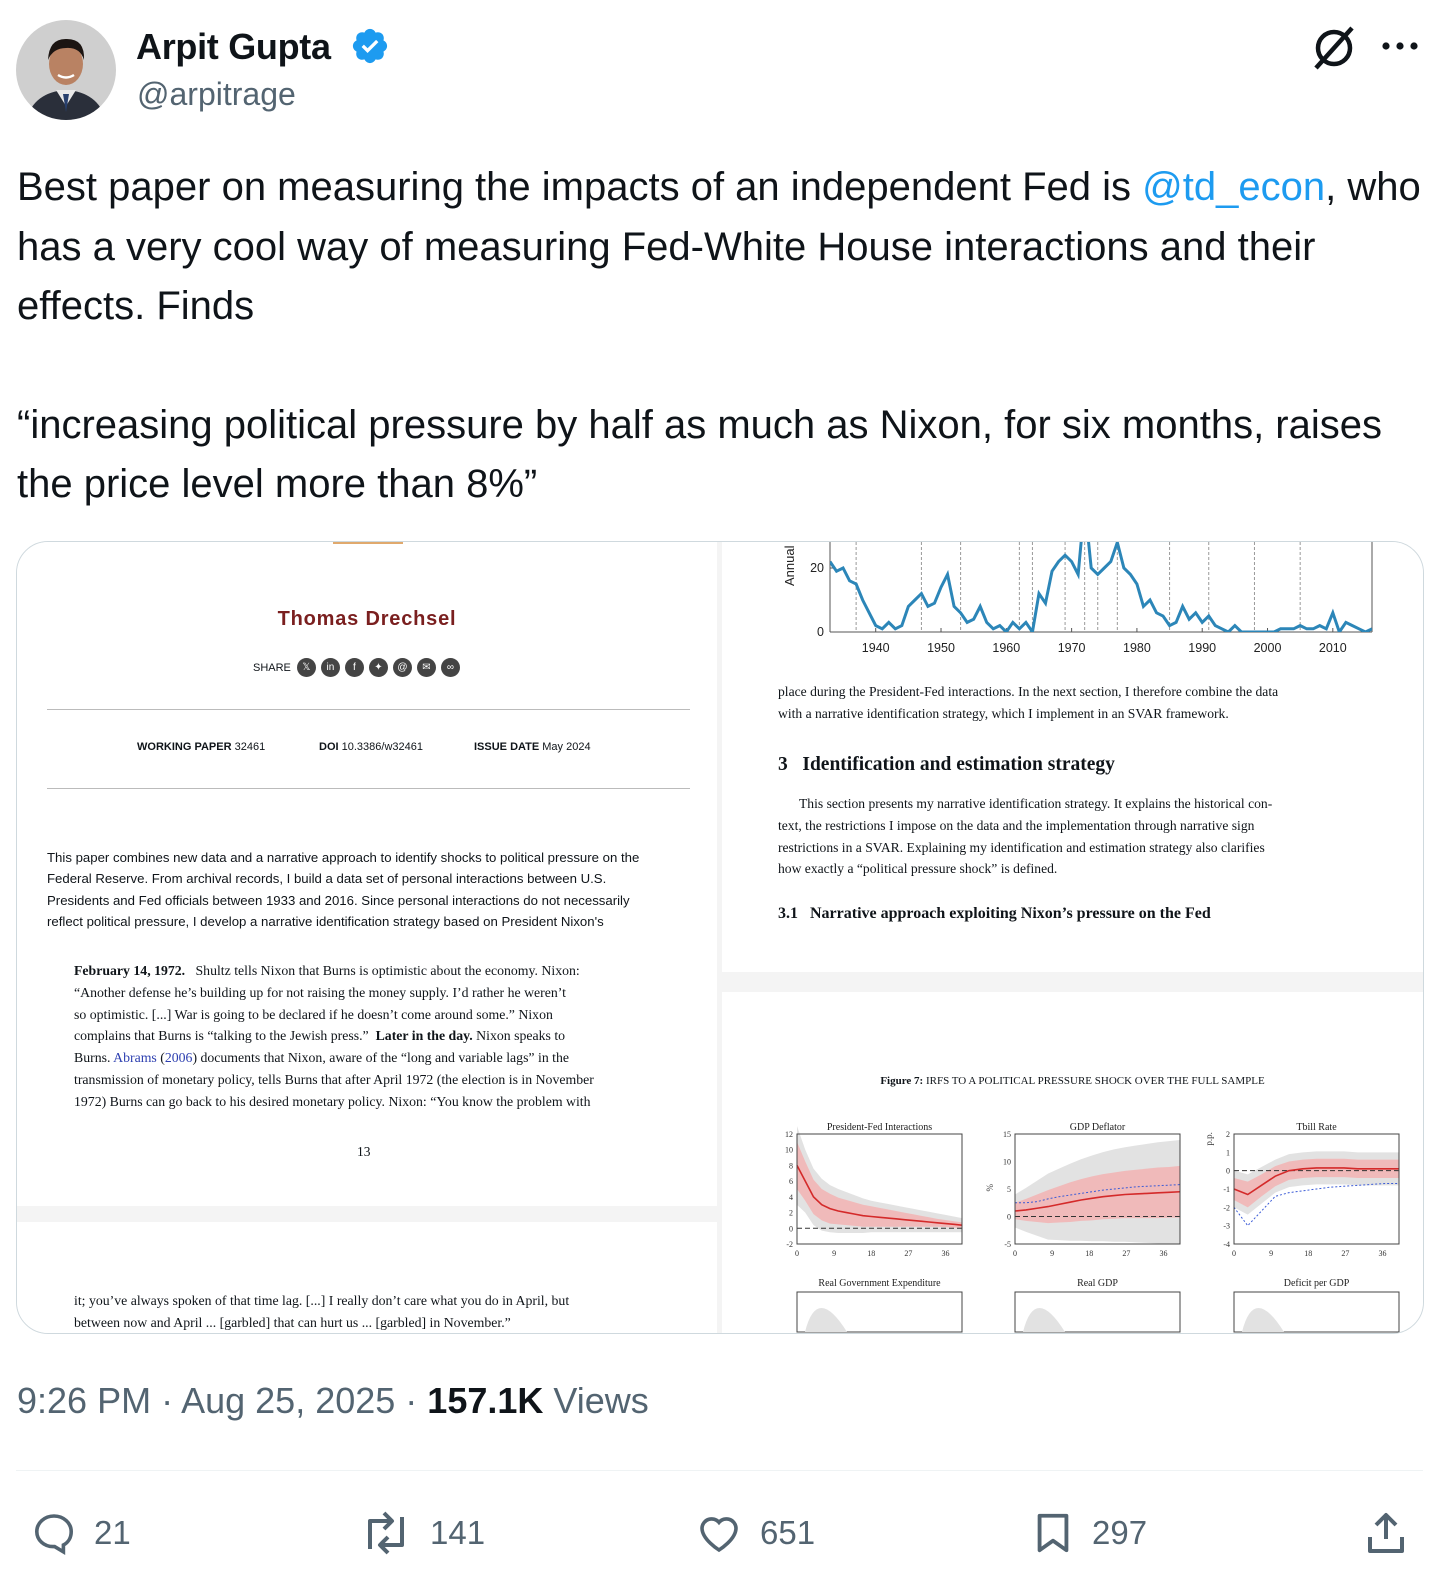 Image resolution: width=1456 pixels, height=1587 pixels. Describe the element at coordinates (1316, 1205) in the screenshot. I see `alt-series-line` at that location.